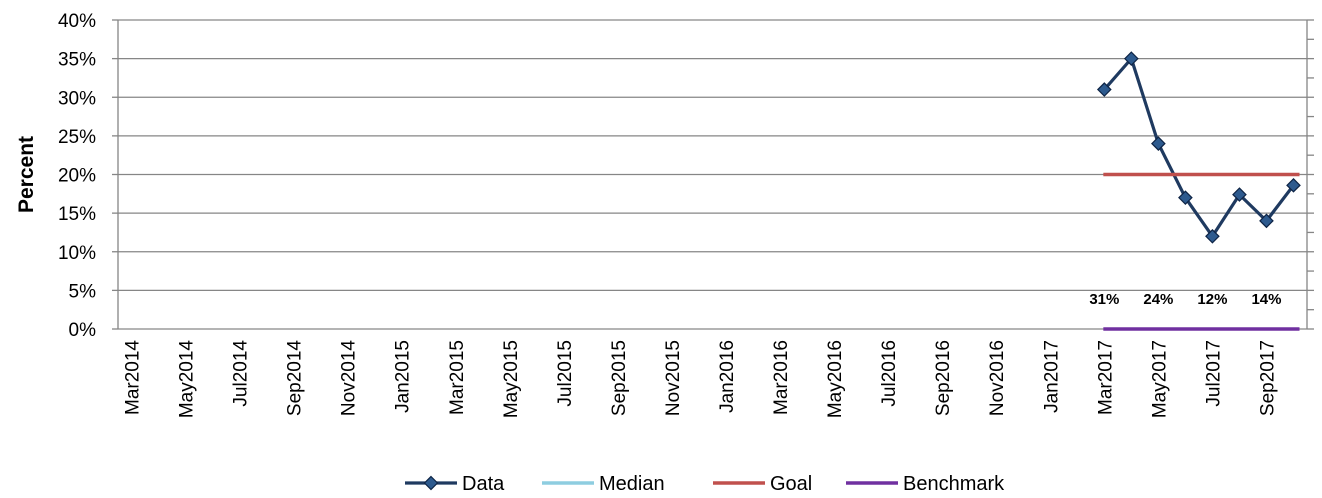 The image size is (1322, 498). Describe the element at coordinates (565, 373) in the screenshot. I see `x-tick-label: Jul2015` at that location.